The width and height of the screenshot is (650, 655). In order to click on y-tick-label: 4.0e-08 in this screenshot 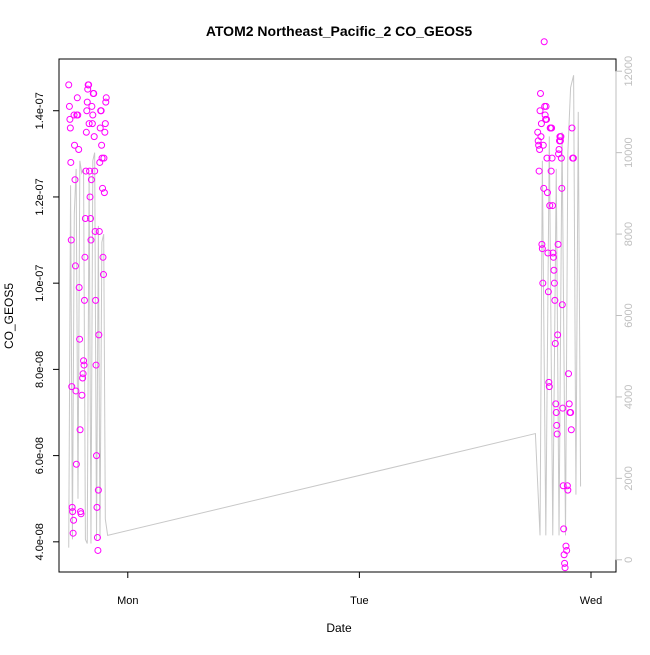, I will do `click(40, 541)`.